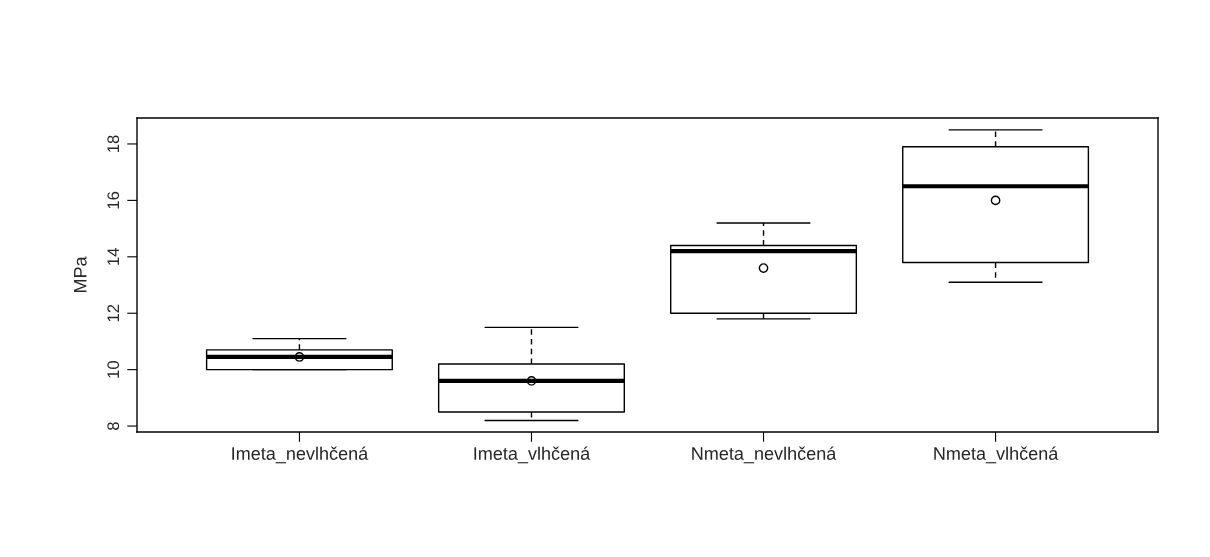  Describe the element at coordinates (300, 455) in the screenshot. I see `x-tick-label: Imeta_nevlhčená` at that location.